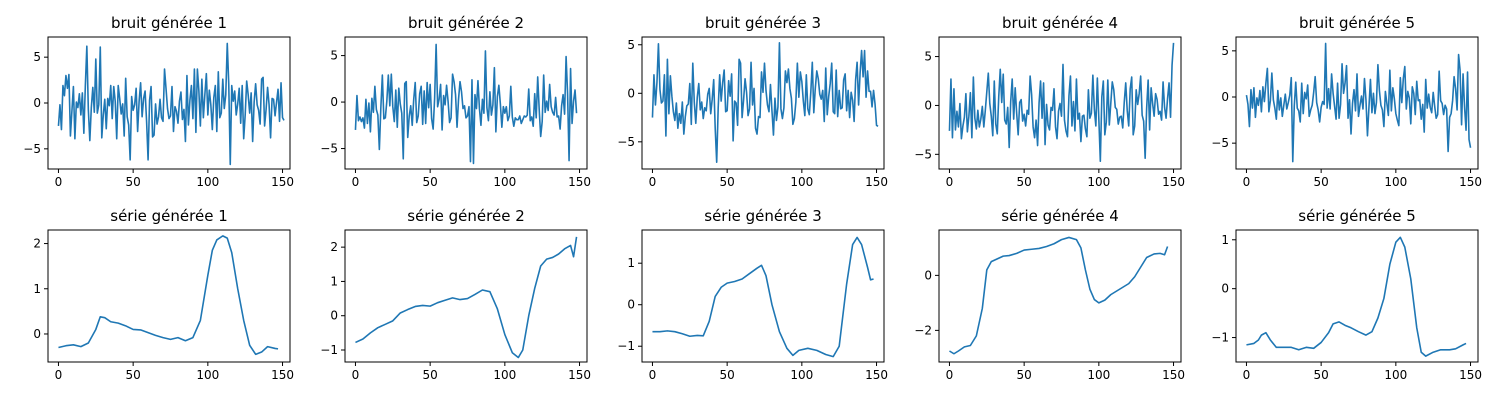 This screenshot has width=1500, height=400. I want to click on subplot-title: série générée 5, so click(1356, 216).